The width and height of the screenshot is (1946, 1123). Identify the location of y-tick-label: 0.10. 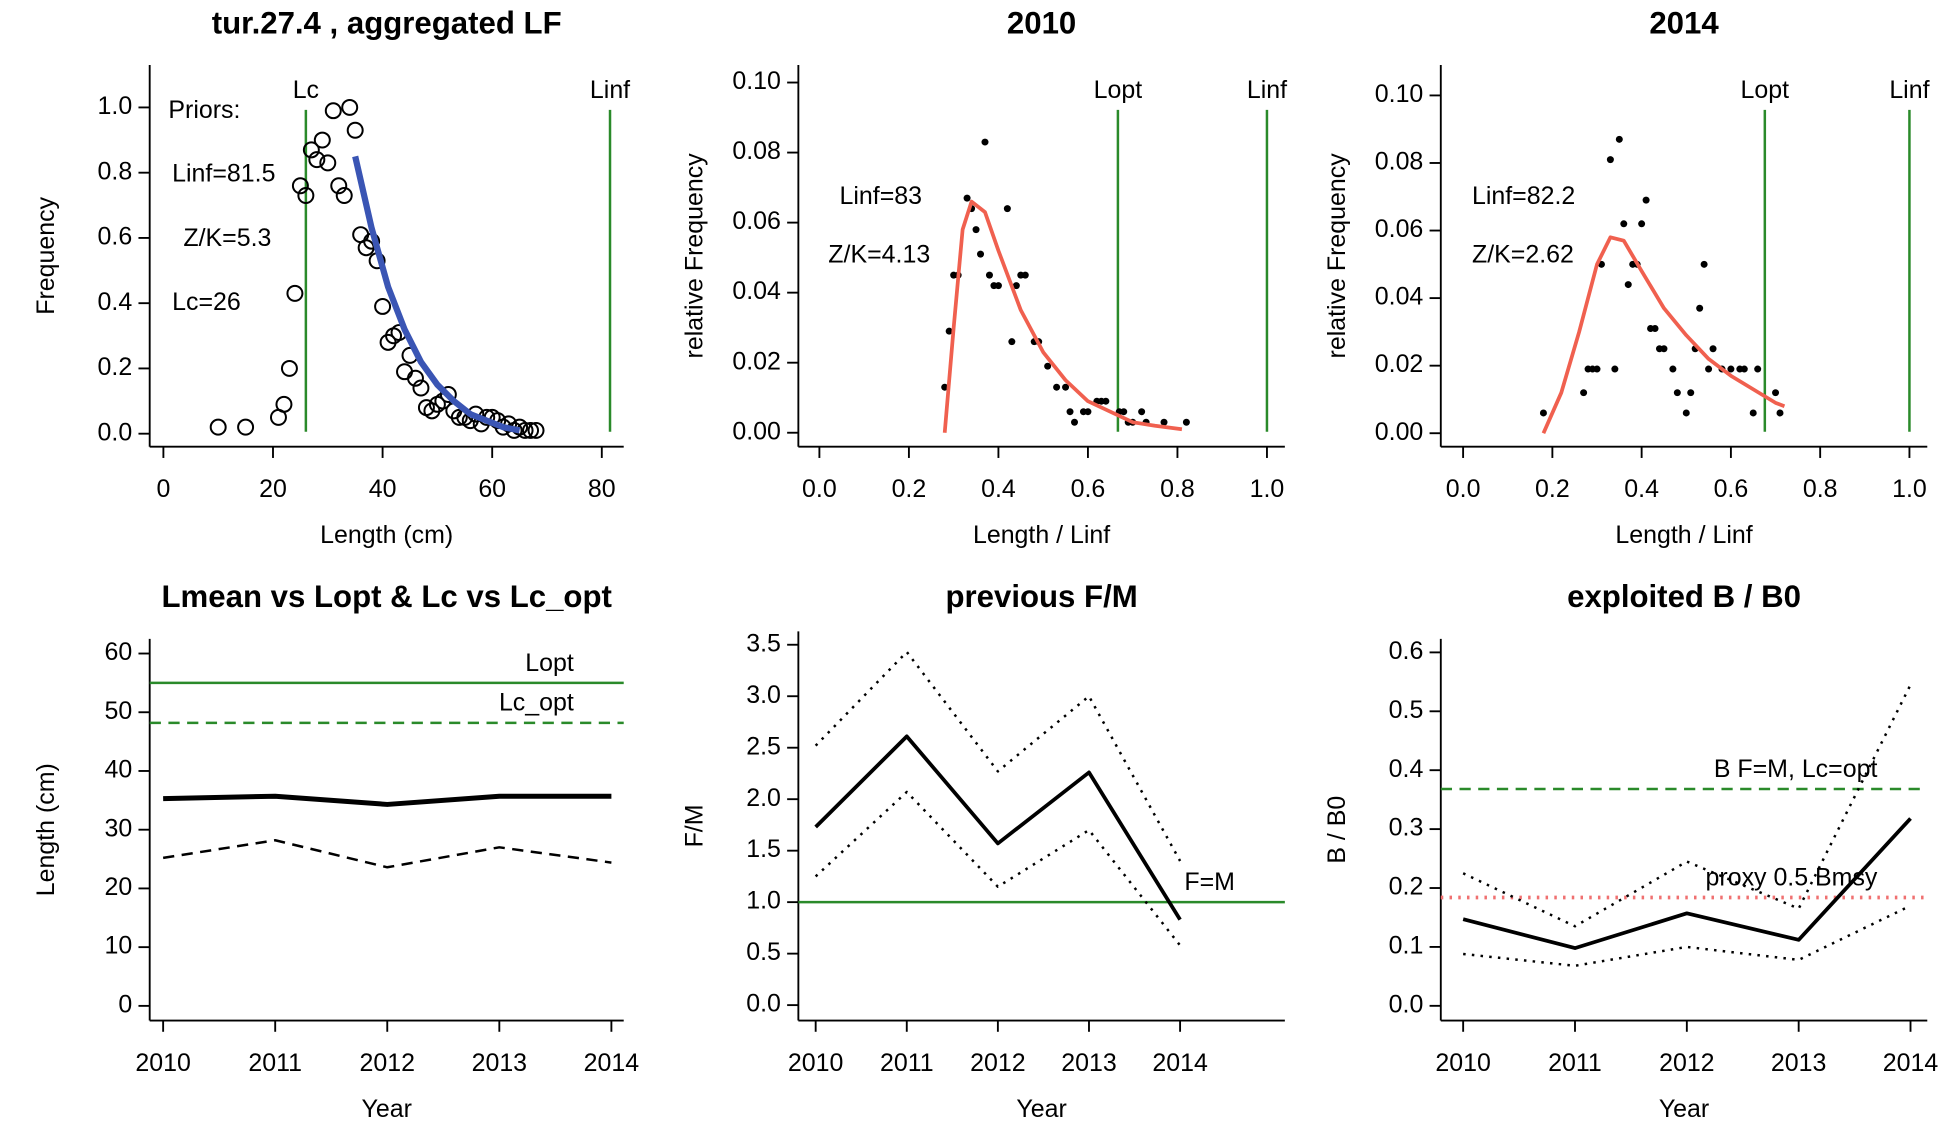
(1399, 94).